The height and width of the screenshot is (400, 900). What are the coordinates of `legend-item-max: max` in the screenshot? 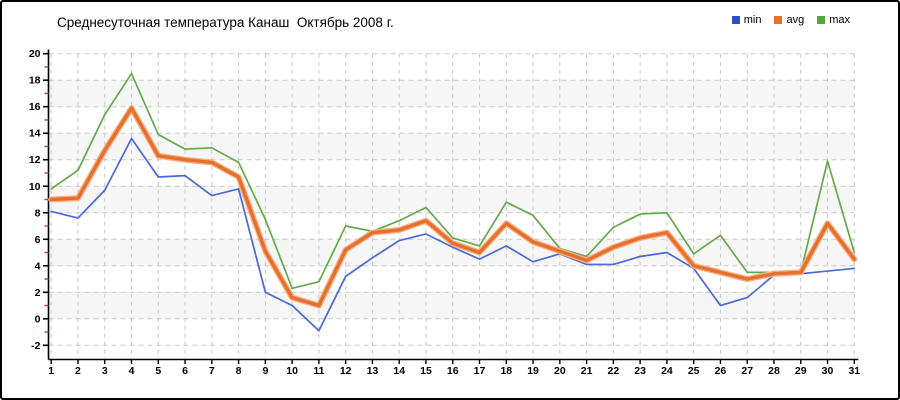 It's located at (833, 20).